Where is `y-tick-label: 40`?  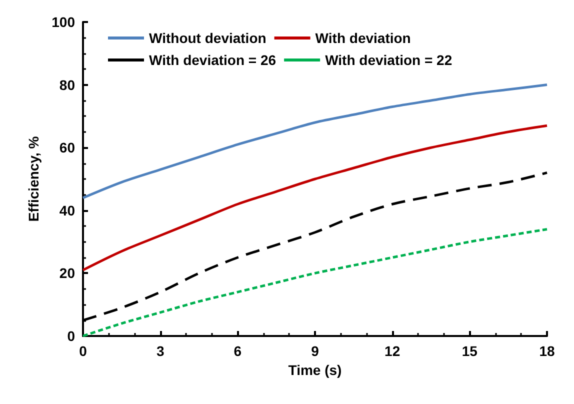
y-tick-label: 40 is located at coordinates (67, 210).